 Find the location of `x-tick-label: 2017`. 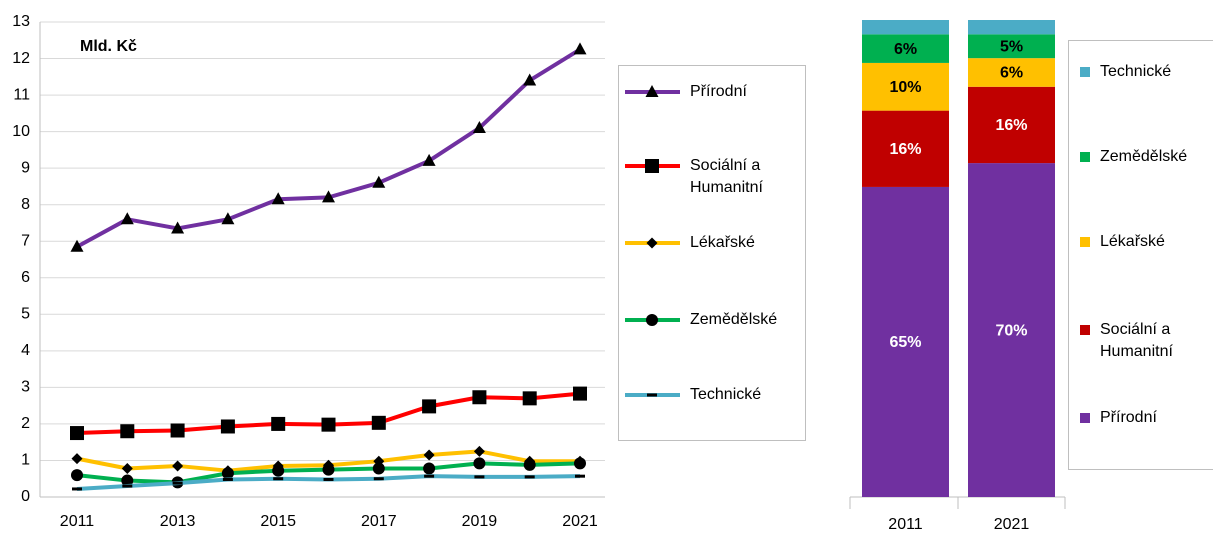

x-tick-label: 2017 is located at coordinates (379, 521).